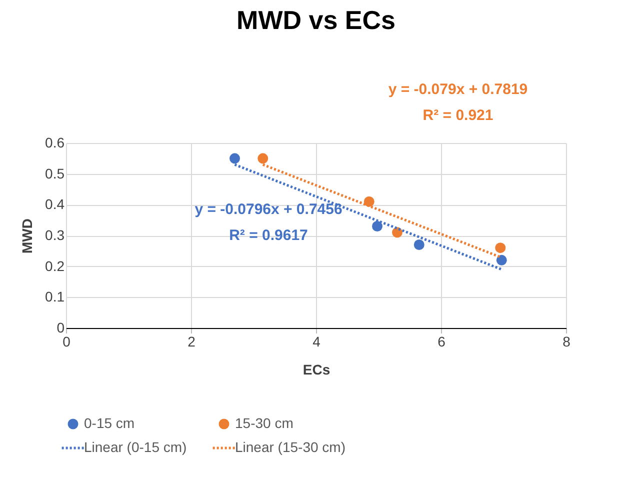  What do you see at coordinates (316, 20) in the screenshot?
I see `chart-title: MWD vs ECs` at bounding box center [316, 20].